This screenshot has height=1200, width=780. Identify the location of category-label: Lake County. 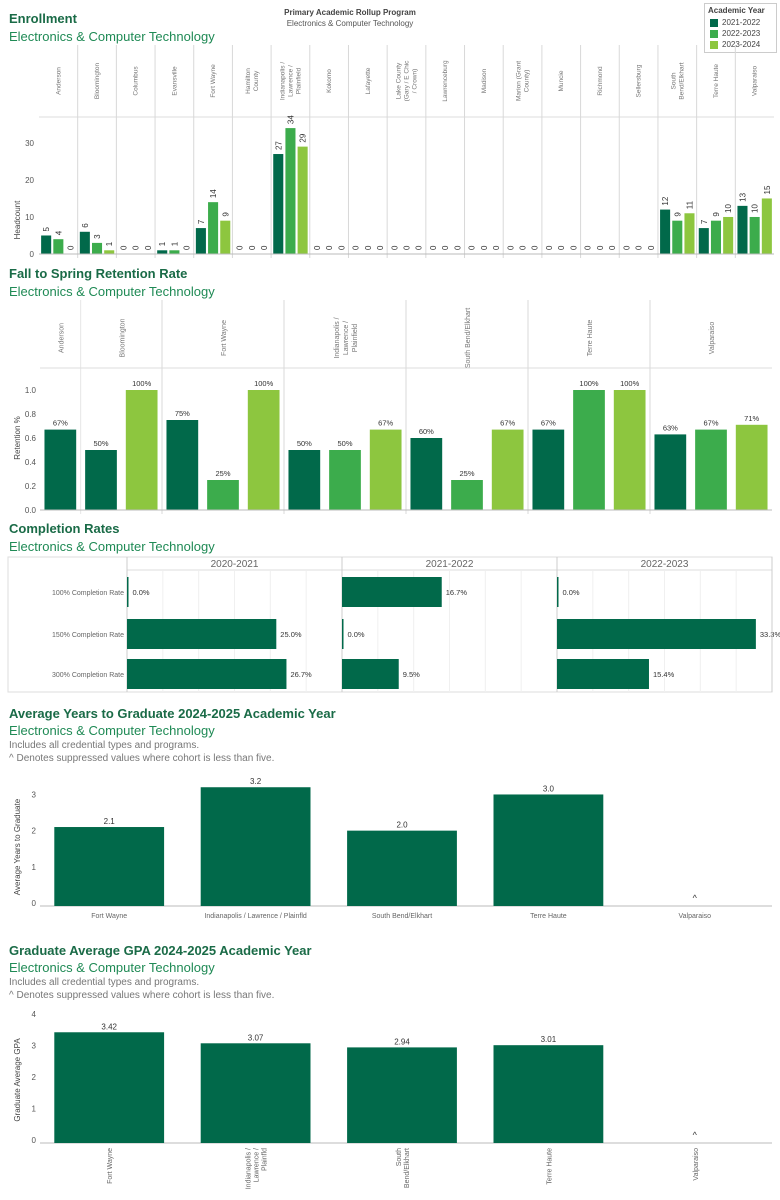
(399, 80).